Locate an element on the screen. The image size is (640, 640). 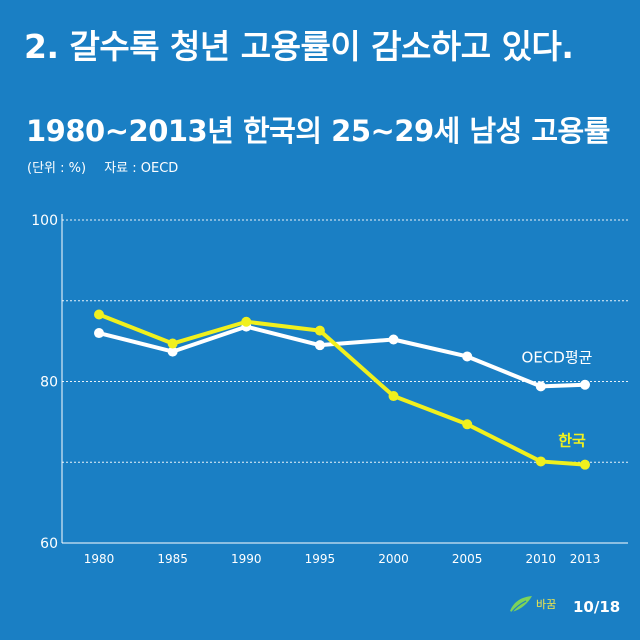
page-headline: 2. 갈수록 청년 고용률이 감소하고 있다. is located at coordinates (299, 46).